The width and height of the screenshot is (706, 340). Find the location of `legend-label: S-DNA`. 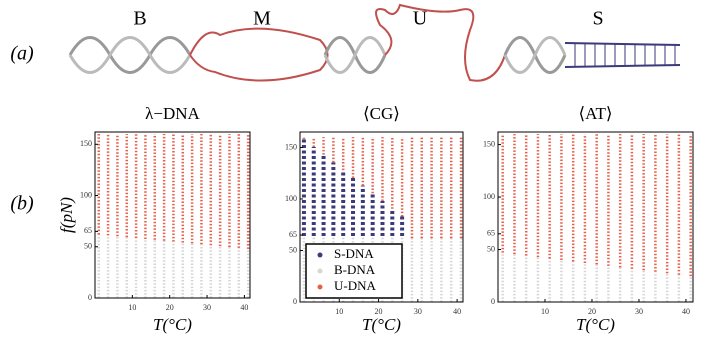

legend-label: S-DNA is located at coordinates (354, 253).